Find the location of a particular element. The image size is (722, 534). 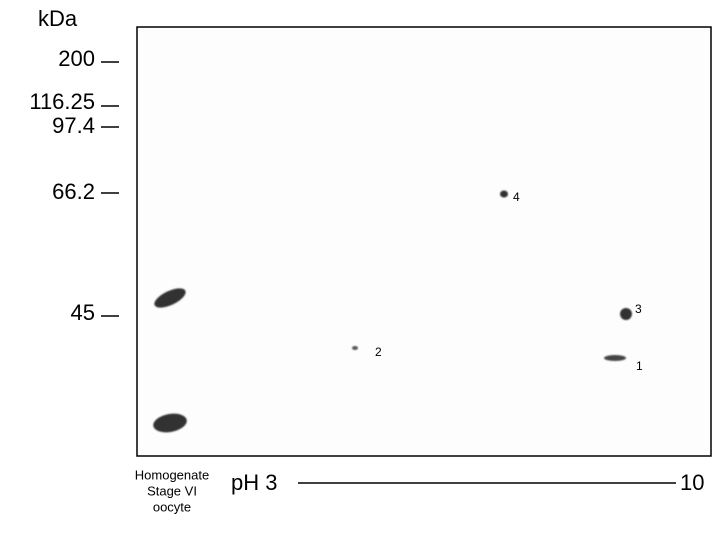

marker-label: 116.25 is located at coordinates (62, 101).